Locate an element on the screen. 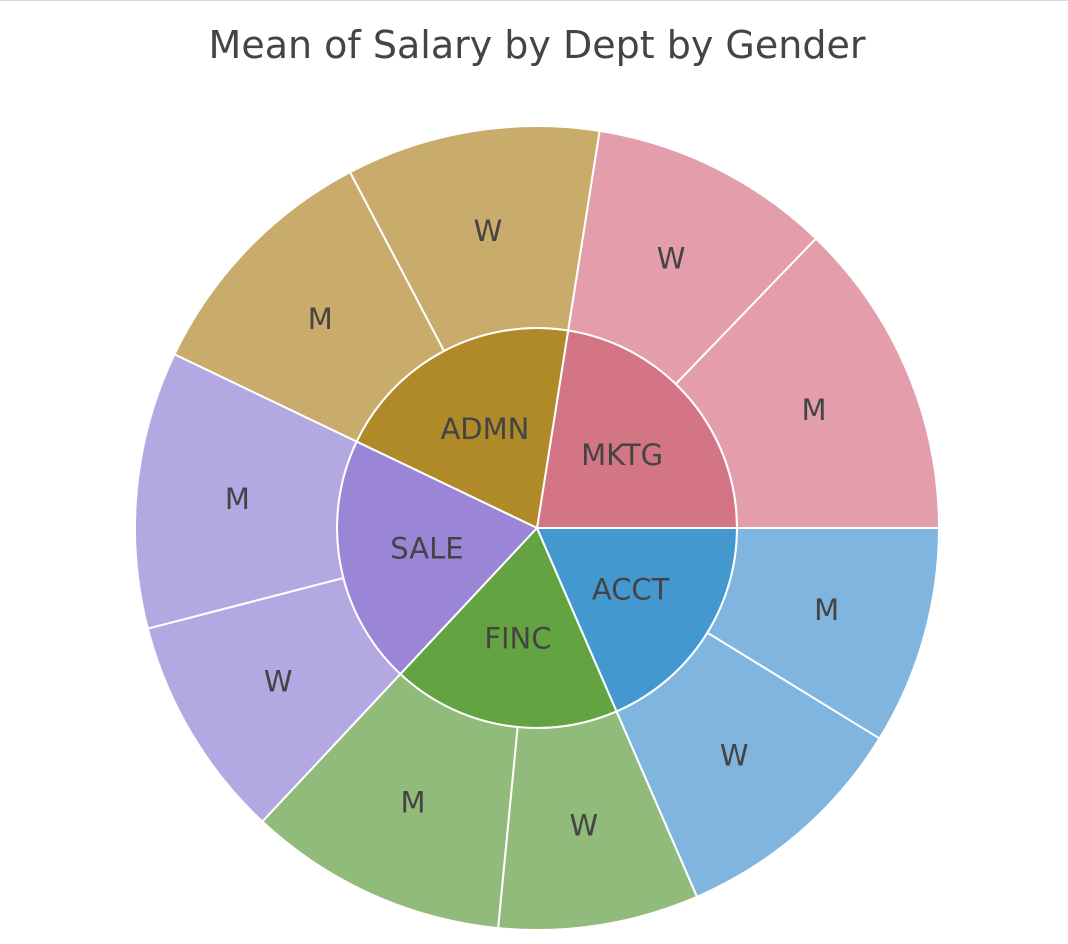 Image resolution: width=1068 pixels, height=944 pixels. gender-slice-acct-m is located at coordinates (823, 633).